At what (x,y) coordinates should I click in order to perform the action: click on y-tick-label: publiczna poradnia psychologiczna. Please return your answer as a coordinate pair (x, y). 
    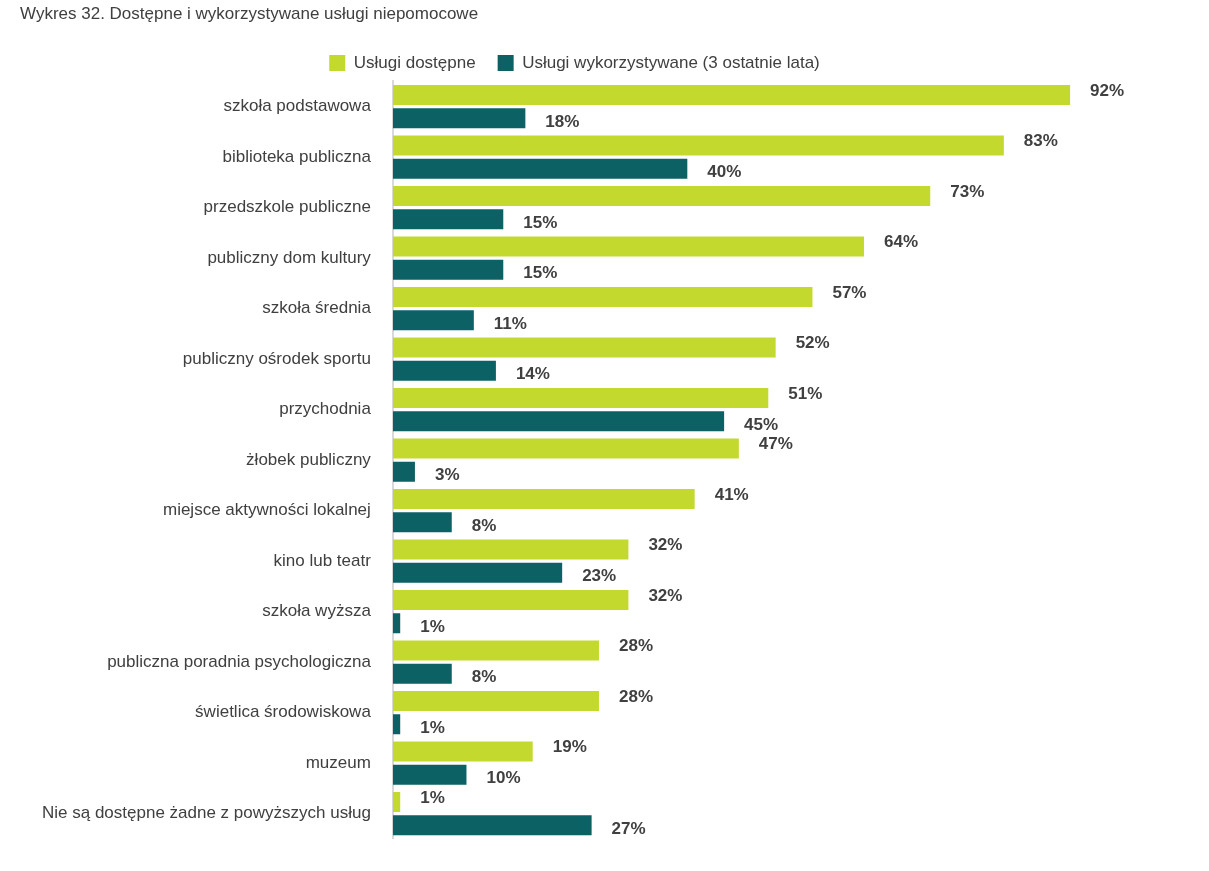
    Looking at the image, I should click on (239, 661).